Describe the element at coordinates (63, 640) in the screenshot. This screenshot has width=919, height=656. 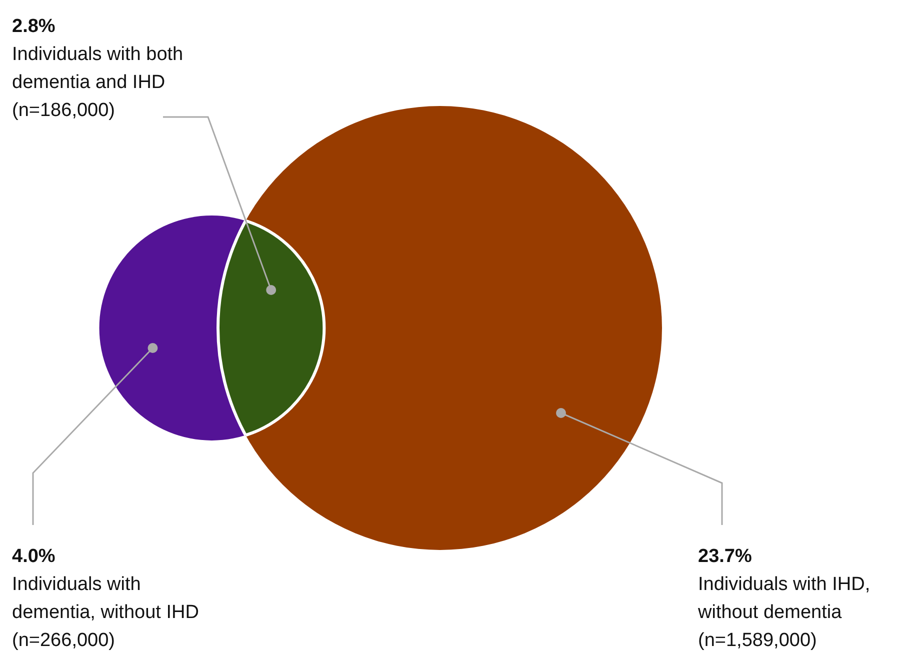
I see `text: (n=266,000)` at that location.